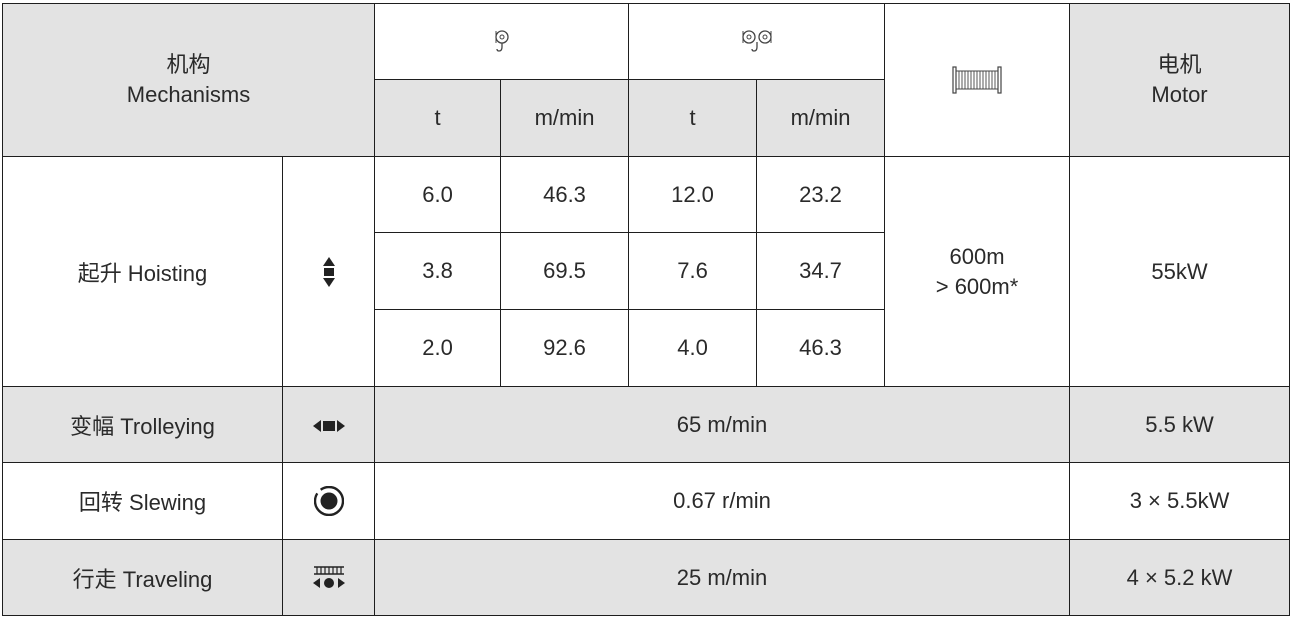  What do you see at coordinates (722, 424) in the screenshot?
I see `trolleying-speed: 65 m/min` at bounding box center [722, 424].